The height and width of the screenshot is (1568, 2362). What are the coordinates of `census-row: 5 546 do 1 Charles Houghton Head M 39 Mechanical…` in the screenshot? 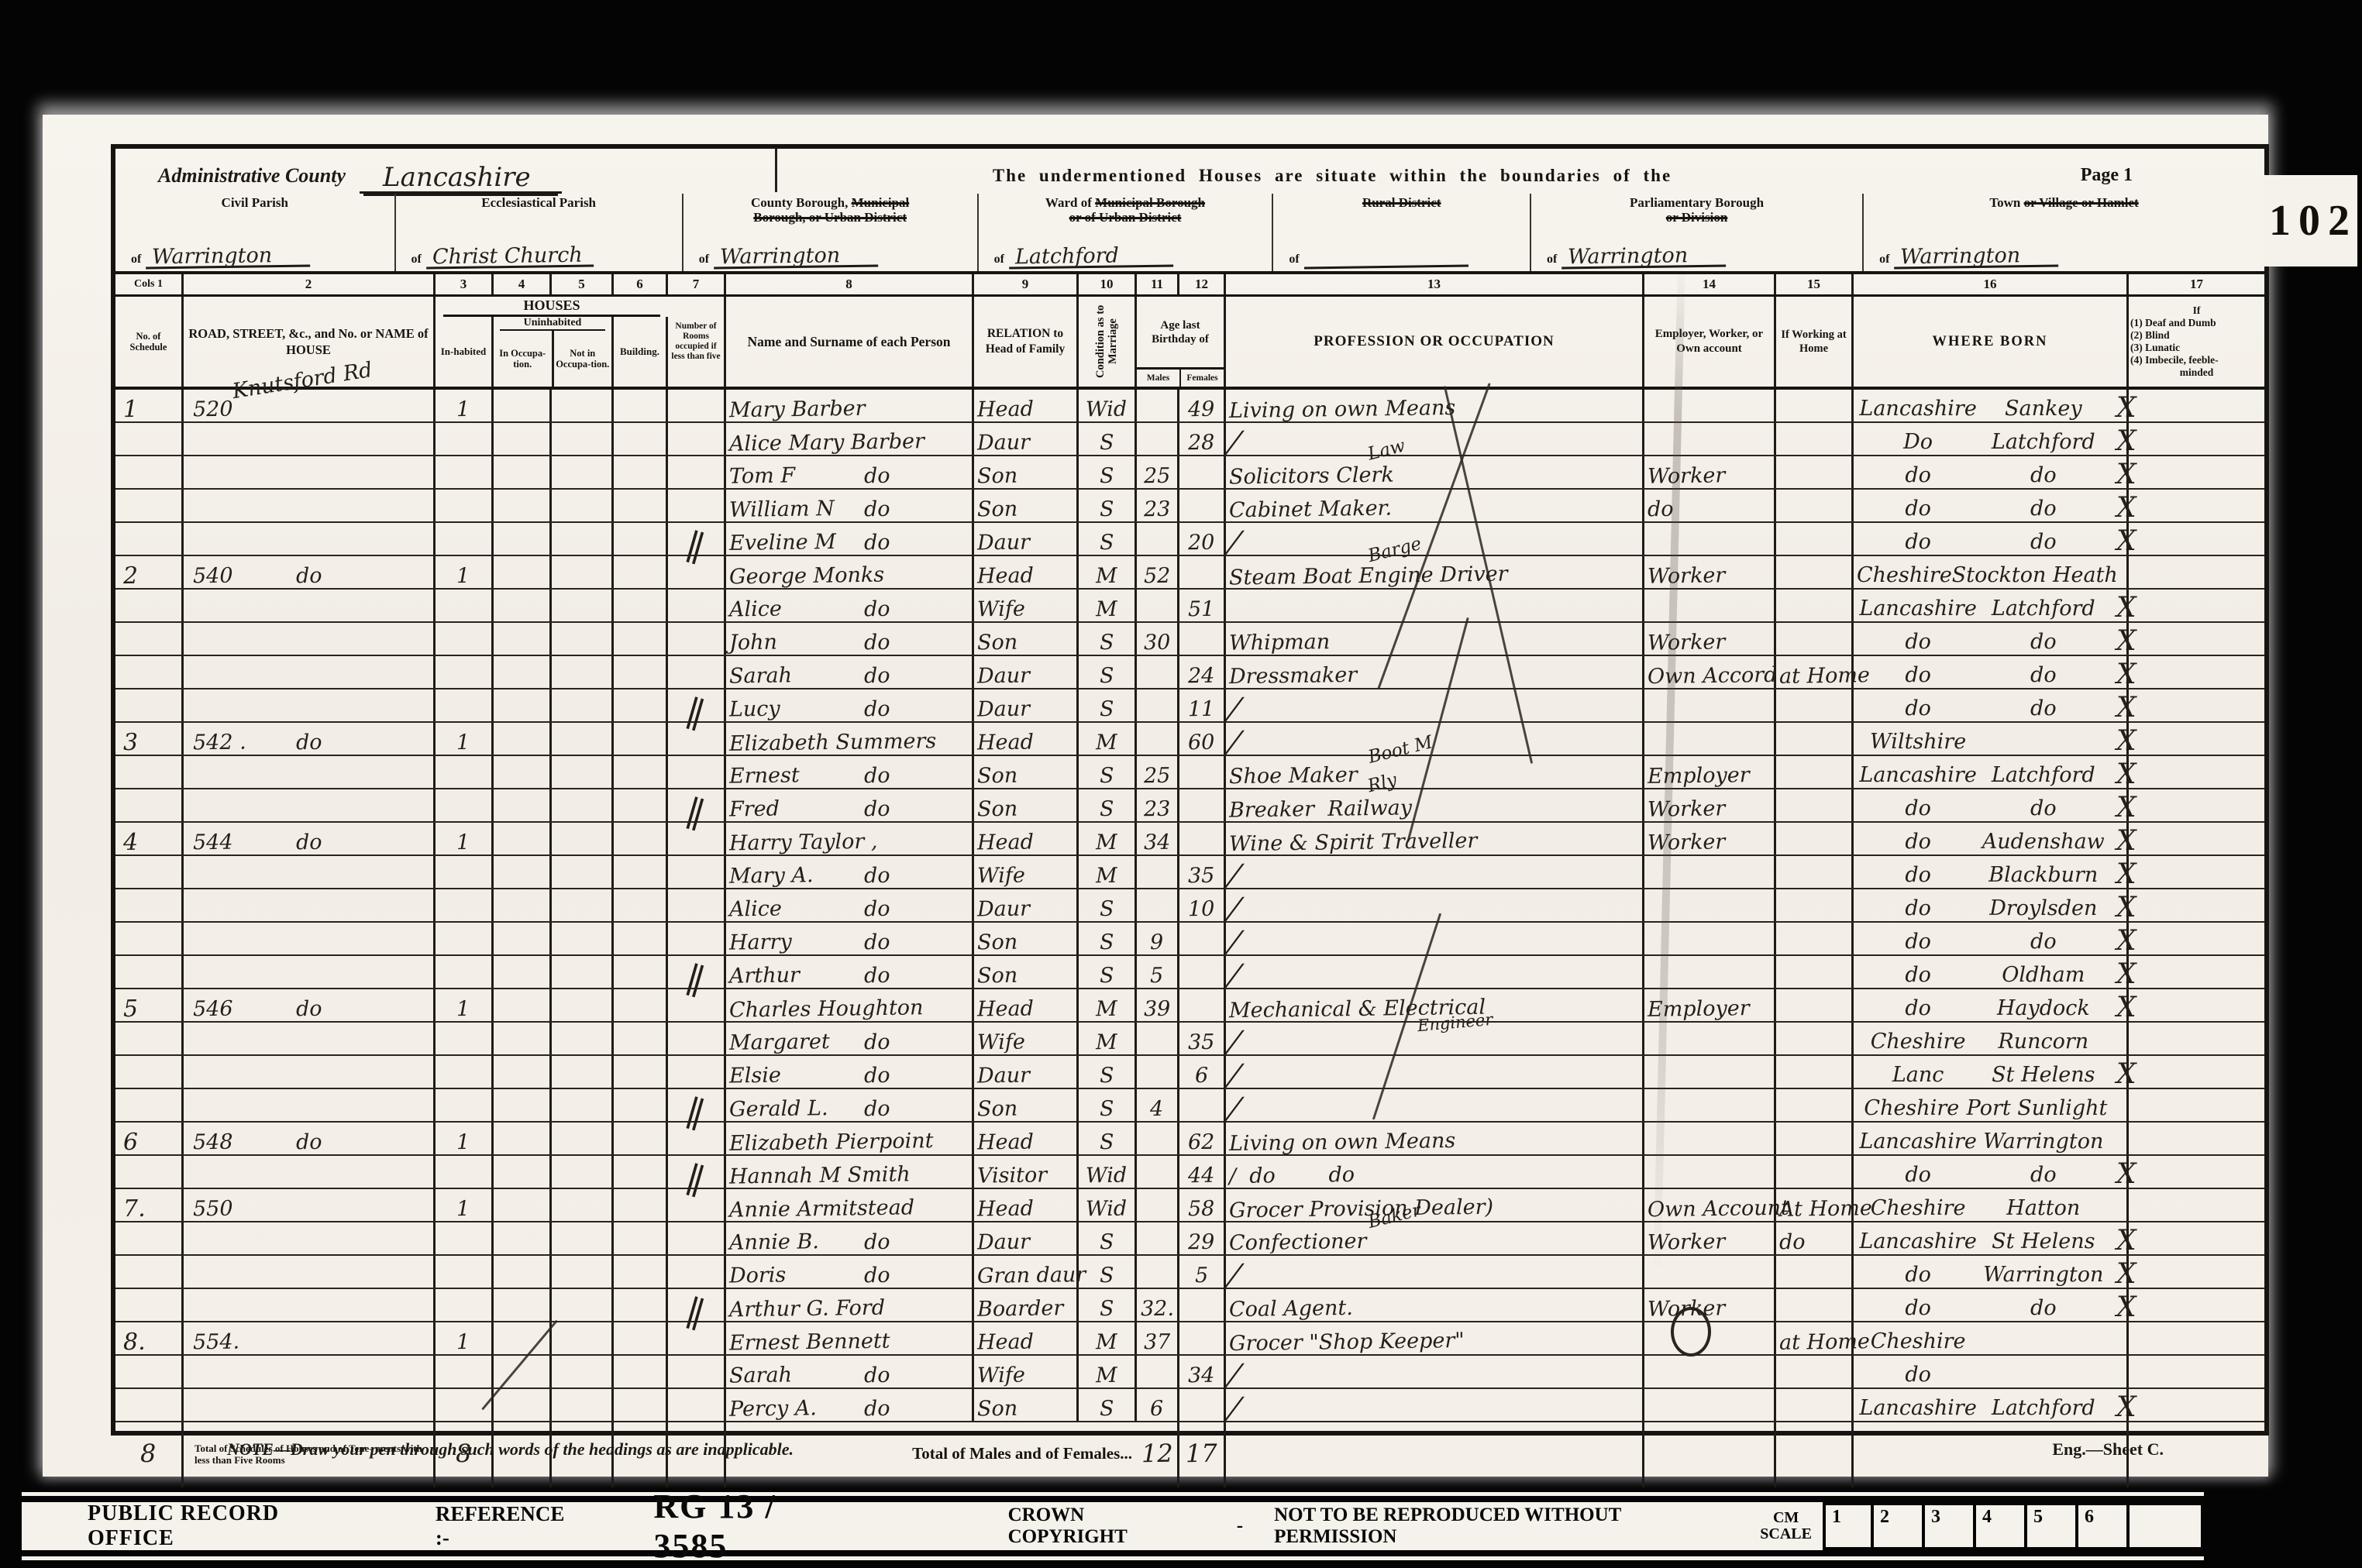 It's located at (1189, 1012).